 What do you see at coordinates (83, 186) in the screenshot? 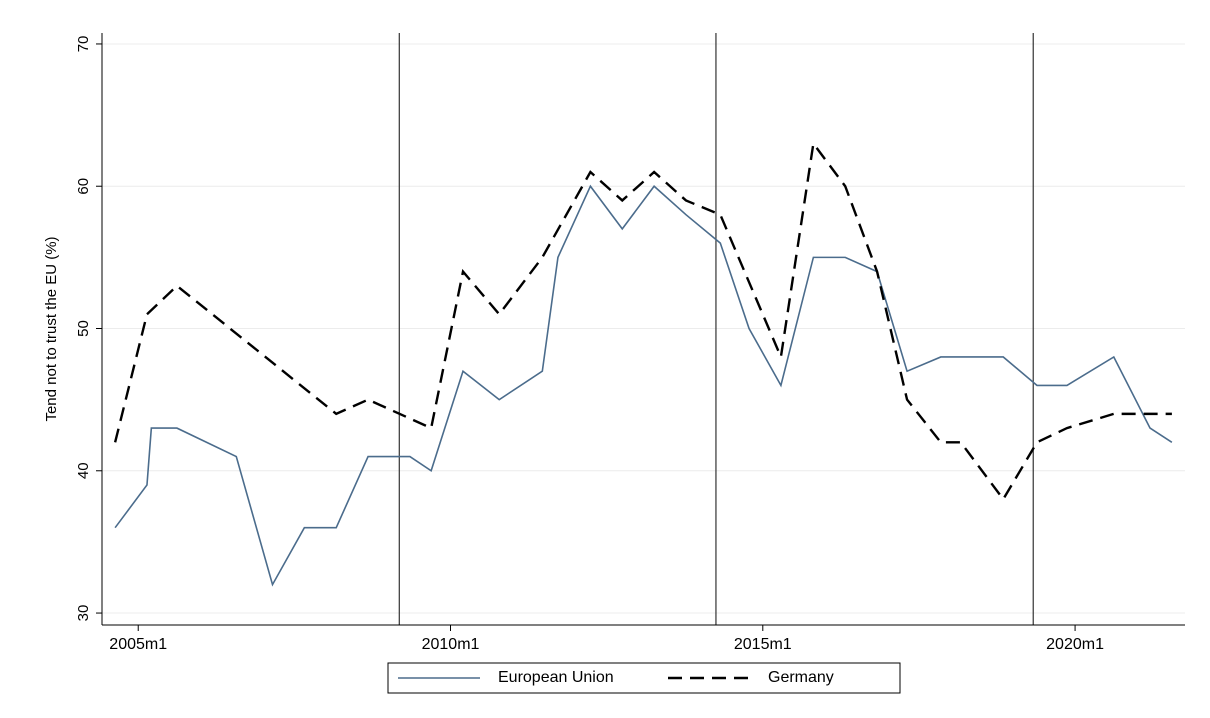
I see `y-tick-label: 60` at bounding box center [83, 186].